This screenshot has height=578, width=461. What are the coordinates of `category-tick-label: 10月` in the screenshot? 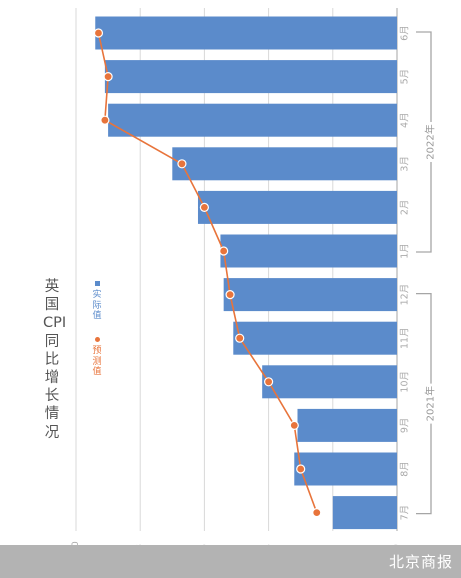 It's located at (405, 382).